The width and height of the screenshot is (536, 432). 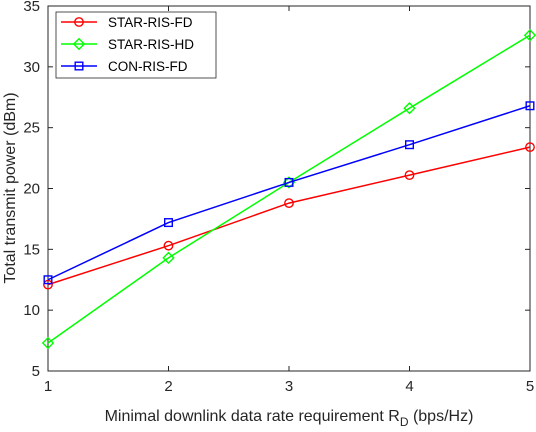 What do you see at coordinates (48, 386) in the screenshot?
I see `x-tick-label: 1` at bounding box center [48, 386].